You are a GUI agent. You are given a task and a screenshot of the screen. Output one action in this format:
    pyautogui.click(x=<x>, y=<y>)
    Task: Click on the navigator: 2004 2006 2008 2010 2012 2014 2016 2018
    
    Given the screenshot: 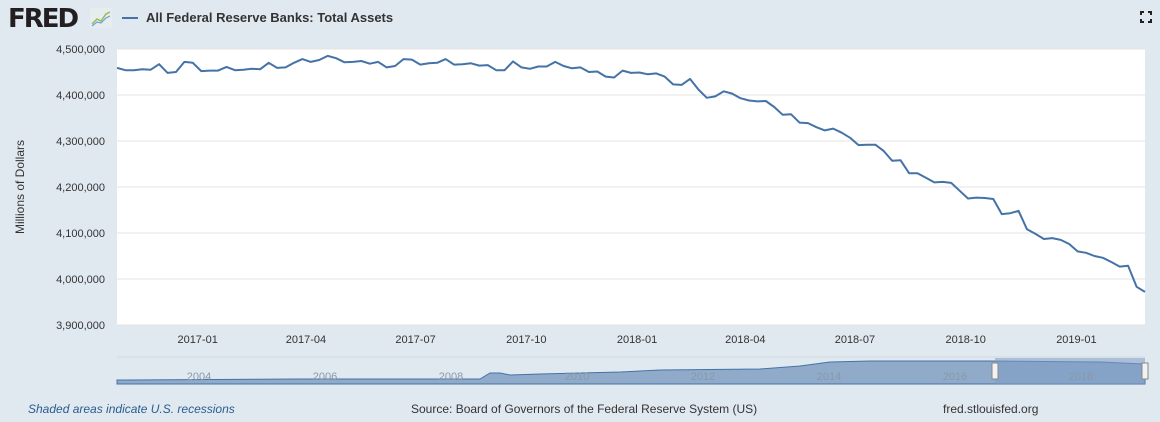 What is the action you would take?
    pyautogui.click(x=632, y=370)
    